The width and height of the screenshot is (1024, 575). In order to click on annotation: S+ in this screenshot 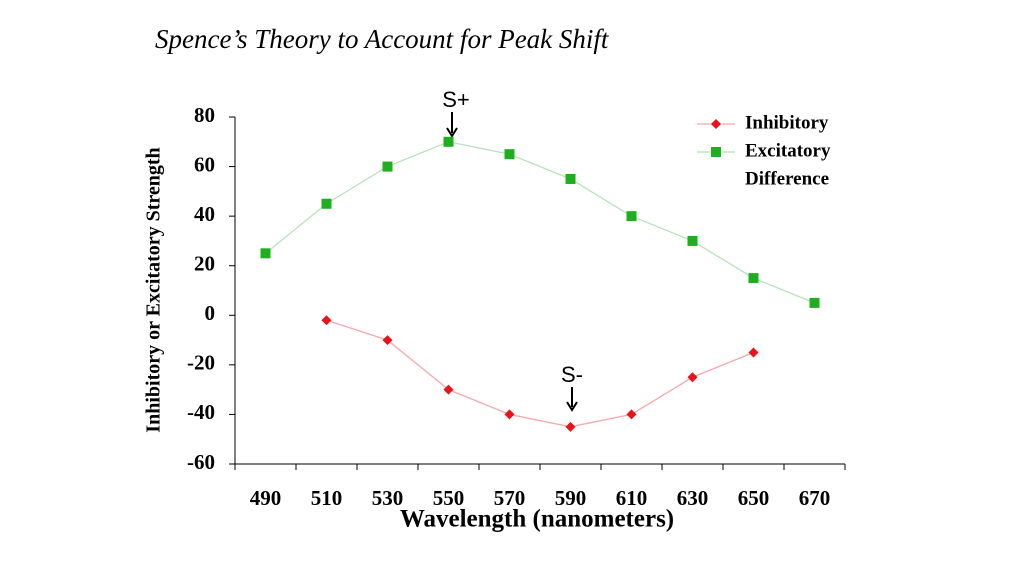, I will do `click(456, 99)`.